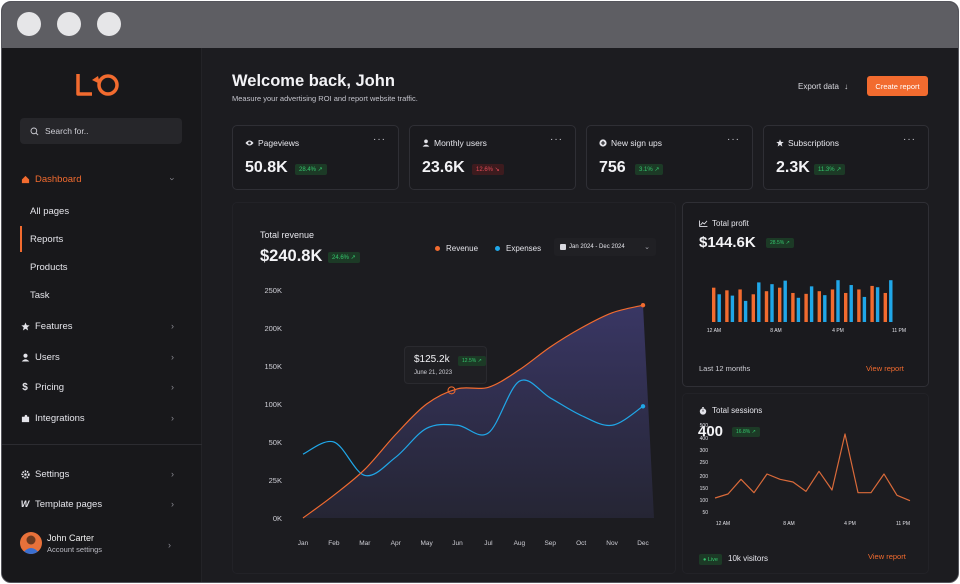 This screenshot has width=960, height=584. What do you see at coordinates (101, 387) in the screenshot?
I see `sidebar-item-pricing: $ Pricing ›` at bounding box center [101, 387].